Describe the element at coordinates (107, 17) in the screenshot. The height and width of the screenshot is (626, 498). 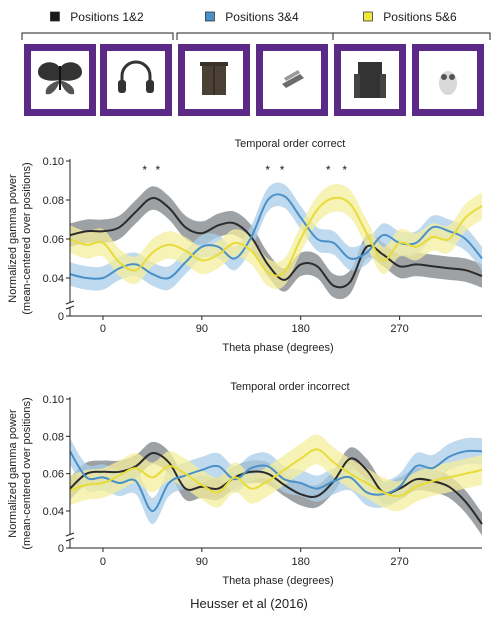
I see `legend-label: Positions 1&2` at that location.